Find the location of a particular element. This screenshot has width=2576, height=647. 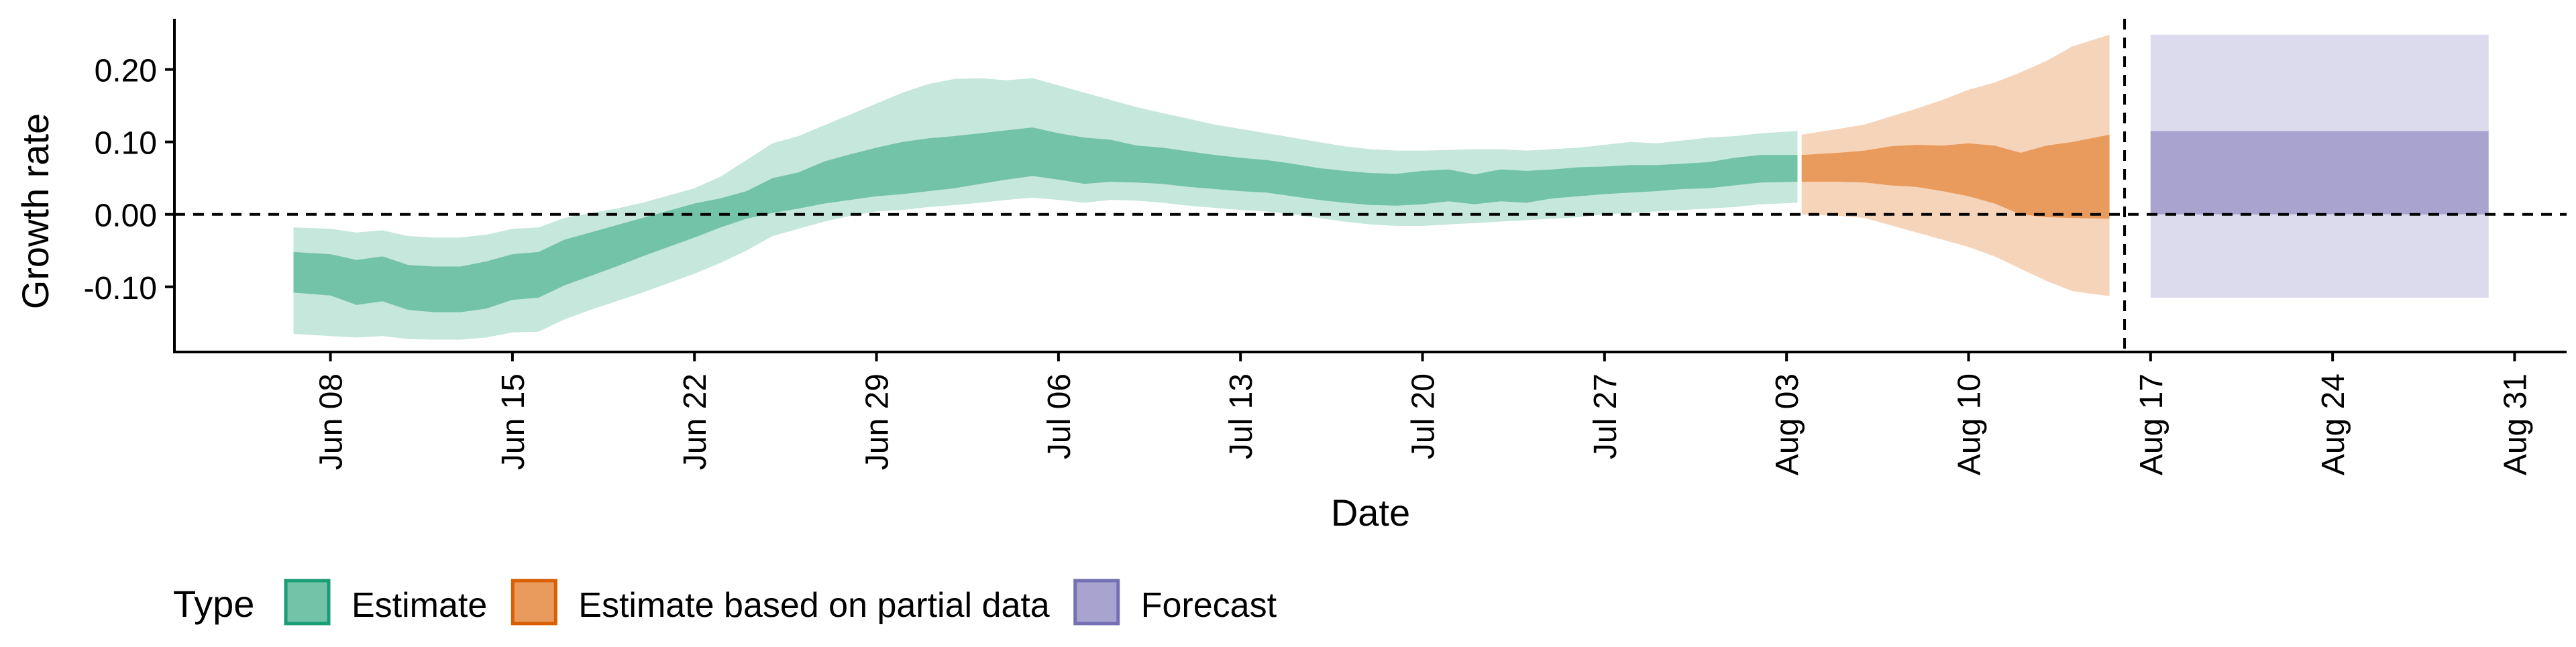

x-tick-label: Jun 15 is located at coordinates (513, 421).